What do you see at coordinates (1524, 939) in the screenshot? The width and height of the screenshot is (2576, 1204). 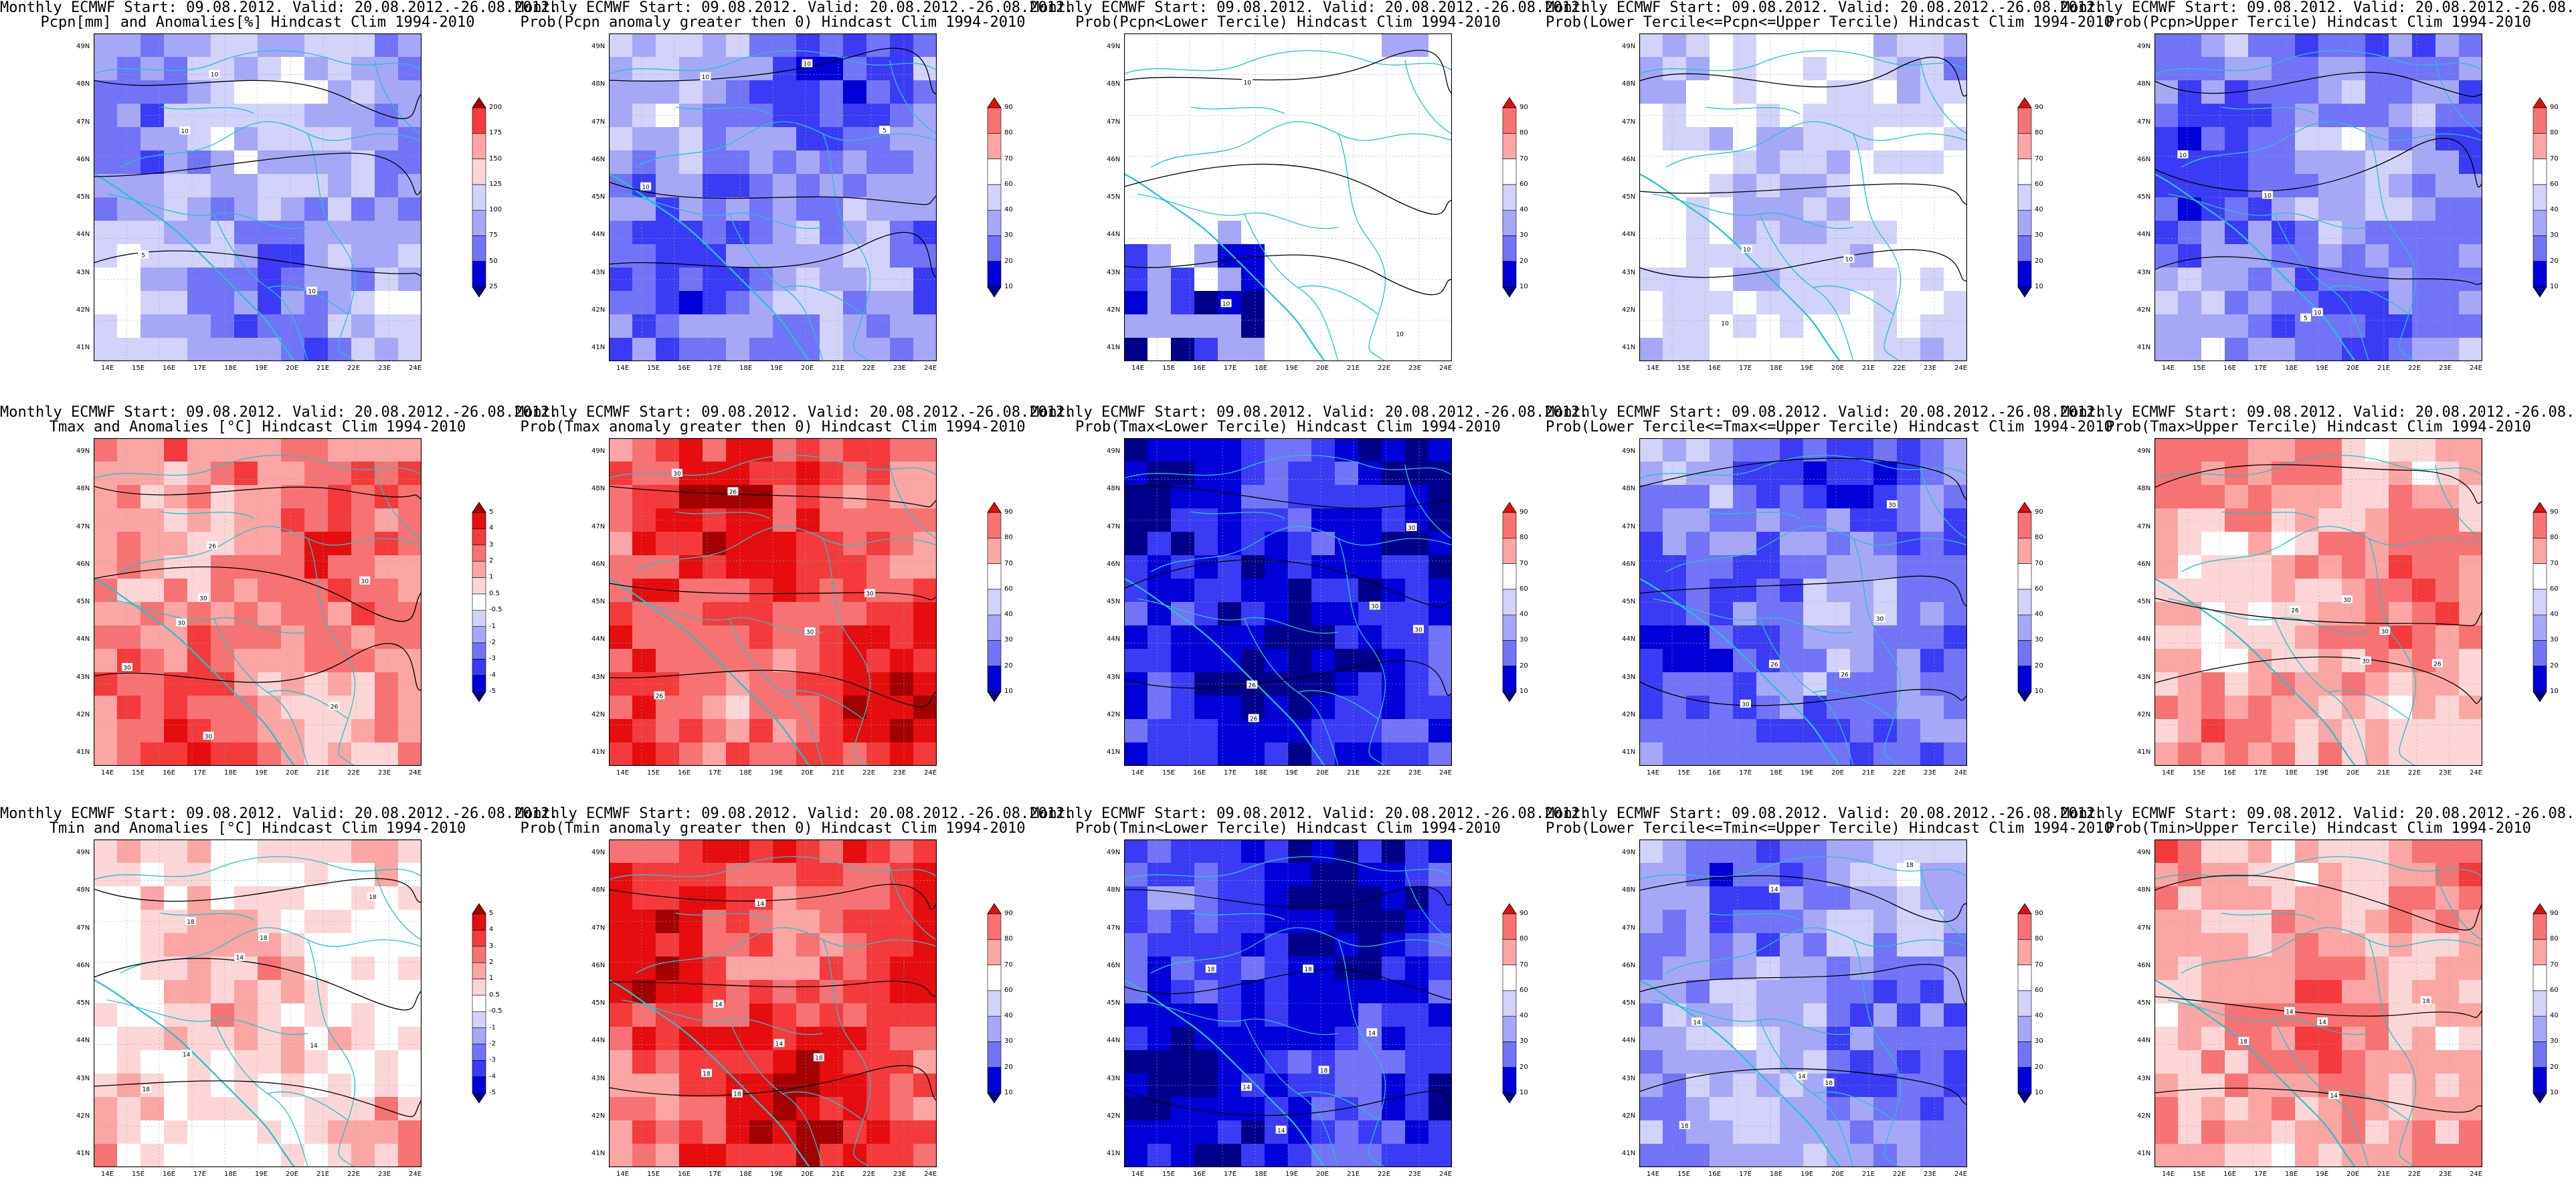 I see `colorbar-tick-label: 80` at bounding box center [1524, 939].